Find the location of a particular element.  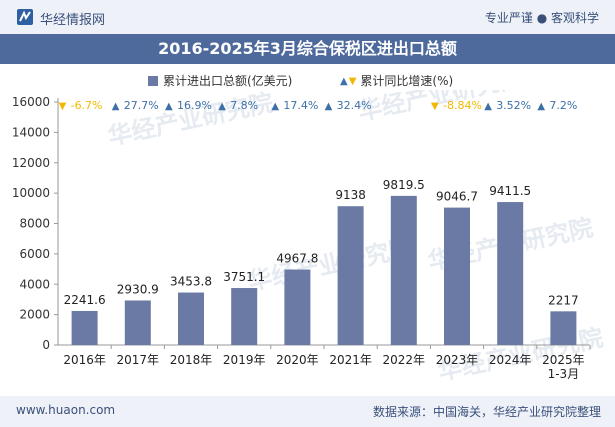

bar-value-label: 3453.8 is located at coordinates (191, 282).